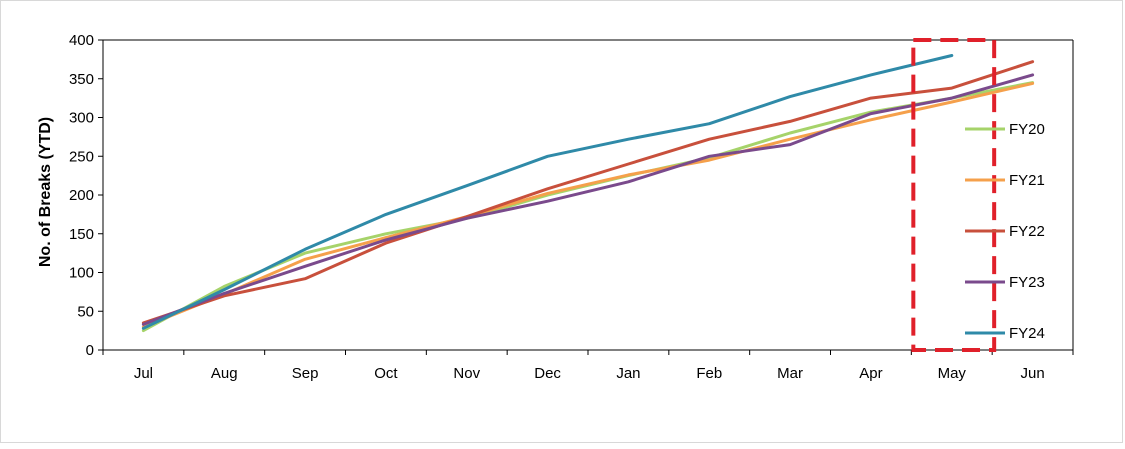  I want to click on y-tick-label: 200, so click(81, 195).